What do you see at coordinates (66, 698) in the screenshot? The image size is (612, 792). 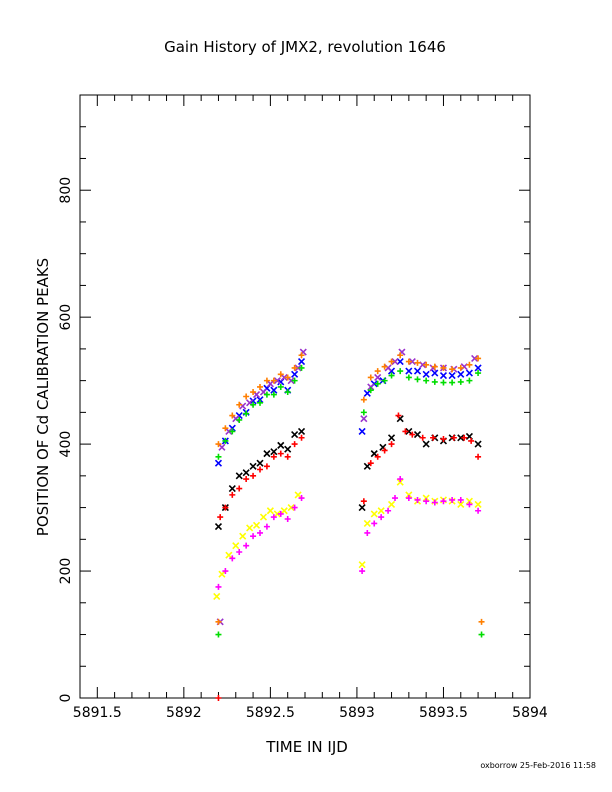 I see `y-tick-label: 0` at bounding box center [66, 698].